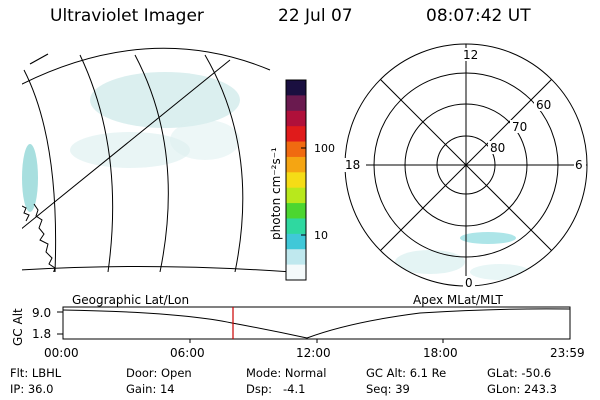 This screenshot has height=400, width=600. Describe the element at coordinates (313, 353) in the screenshot. I see `altitude-xtick-2: 12:00` at that location.